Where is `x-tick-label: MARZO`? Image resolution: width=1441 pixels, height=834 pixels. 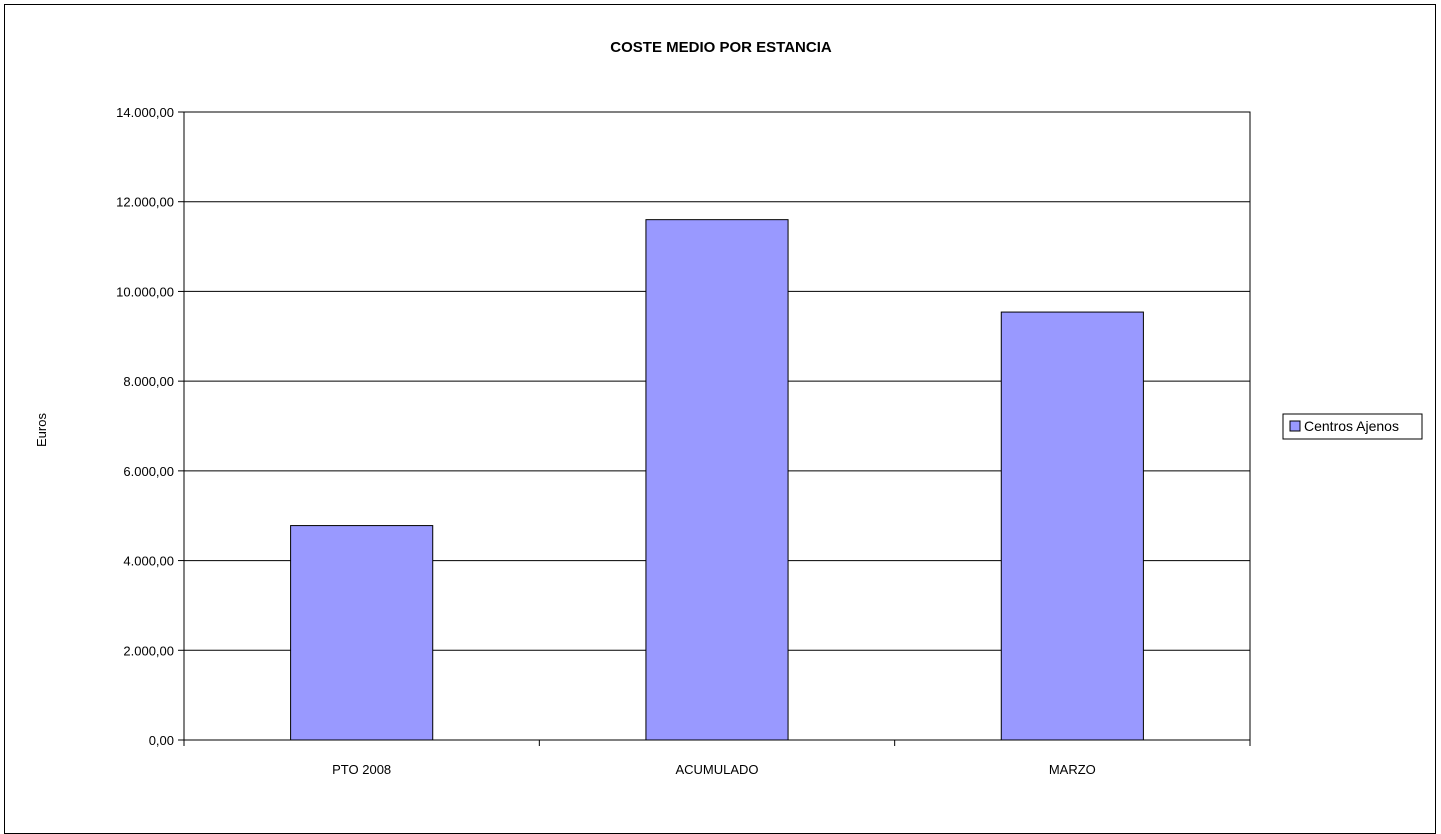 x-tick-label: MARZO is located at coordinates (1072, 769).